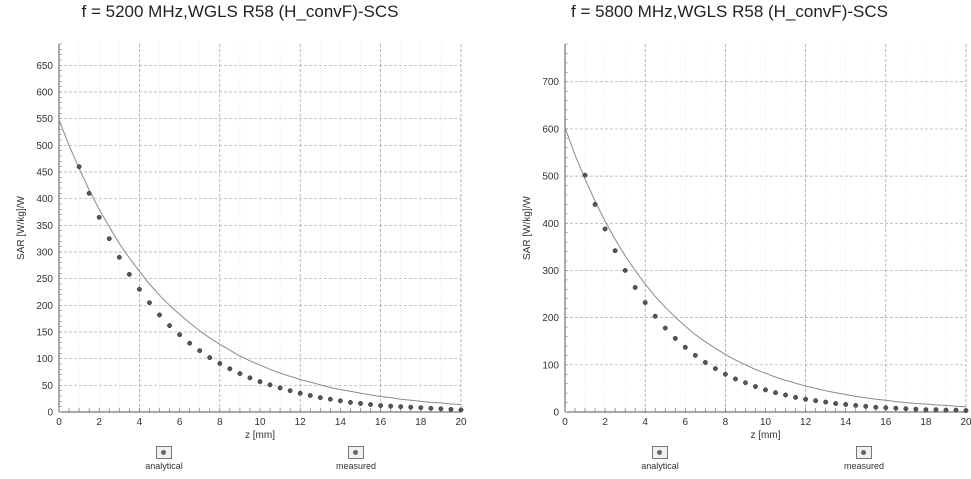 The width and height of the screenshot is (971, 479). What do you see at coordinates (550, 365) in the screenshot?
I see `y-tick-label: 100` at bounding box center [550, 365].